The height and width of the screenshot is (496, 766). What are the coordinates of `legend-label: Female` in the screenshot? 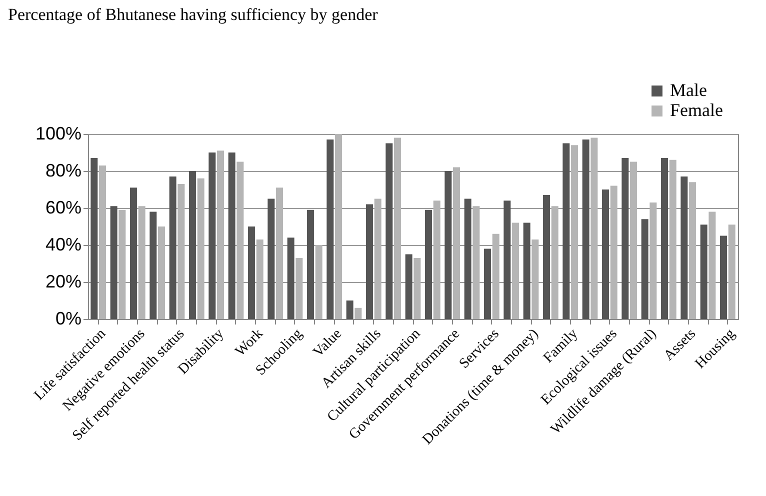 It's located at (696, 110).